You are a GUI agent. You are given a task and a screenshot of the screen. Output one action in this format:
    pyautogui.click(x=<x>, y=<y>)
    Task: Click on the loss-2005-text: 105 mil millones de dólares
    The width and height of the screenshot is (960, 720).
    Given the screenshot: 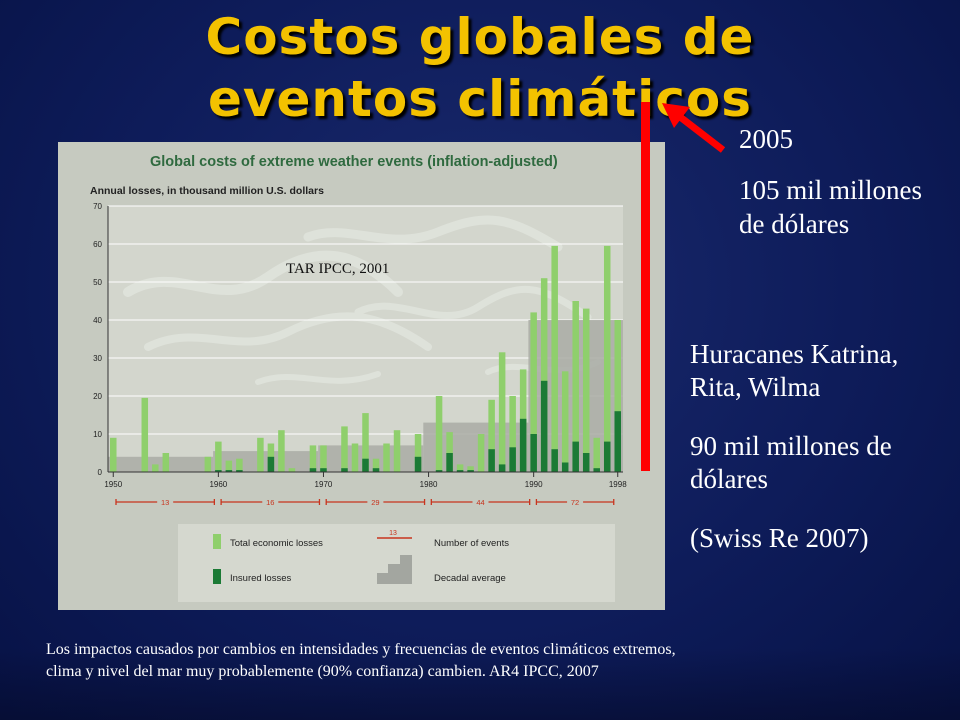 What is the action you would take?
    pyautogui.click(x=831, y=207)
    